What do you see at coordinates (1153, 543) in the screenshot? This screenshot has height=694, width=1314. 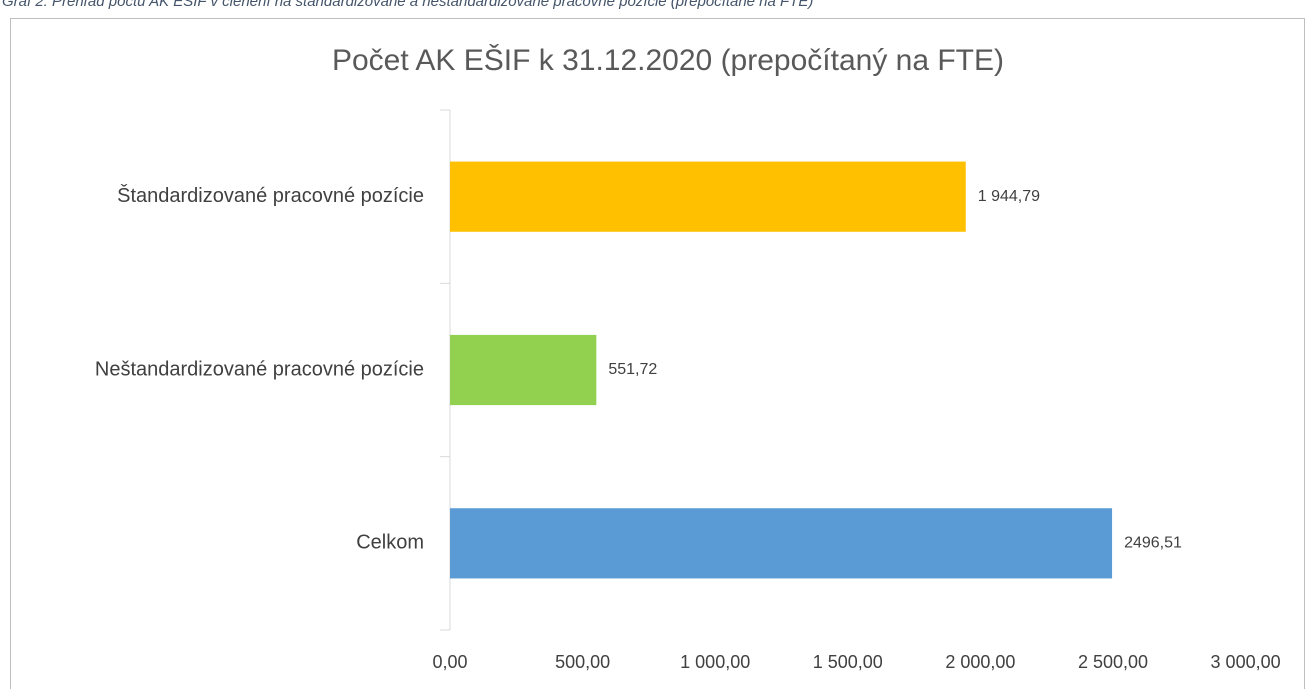 I see `value-label: 2496,51` at bounding box center [1153, 543].